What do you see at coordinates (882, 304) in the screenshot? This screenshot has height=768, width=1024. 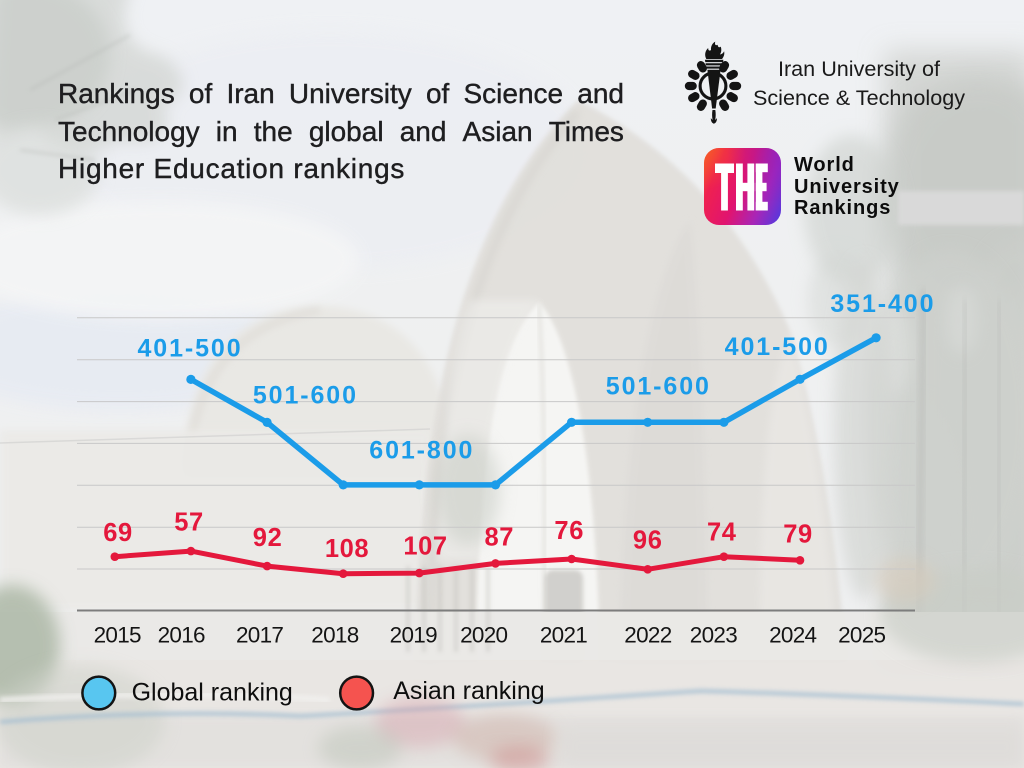 I see `svg-text: 351-400` at bounding box center [882, 304].